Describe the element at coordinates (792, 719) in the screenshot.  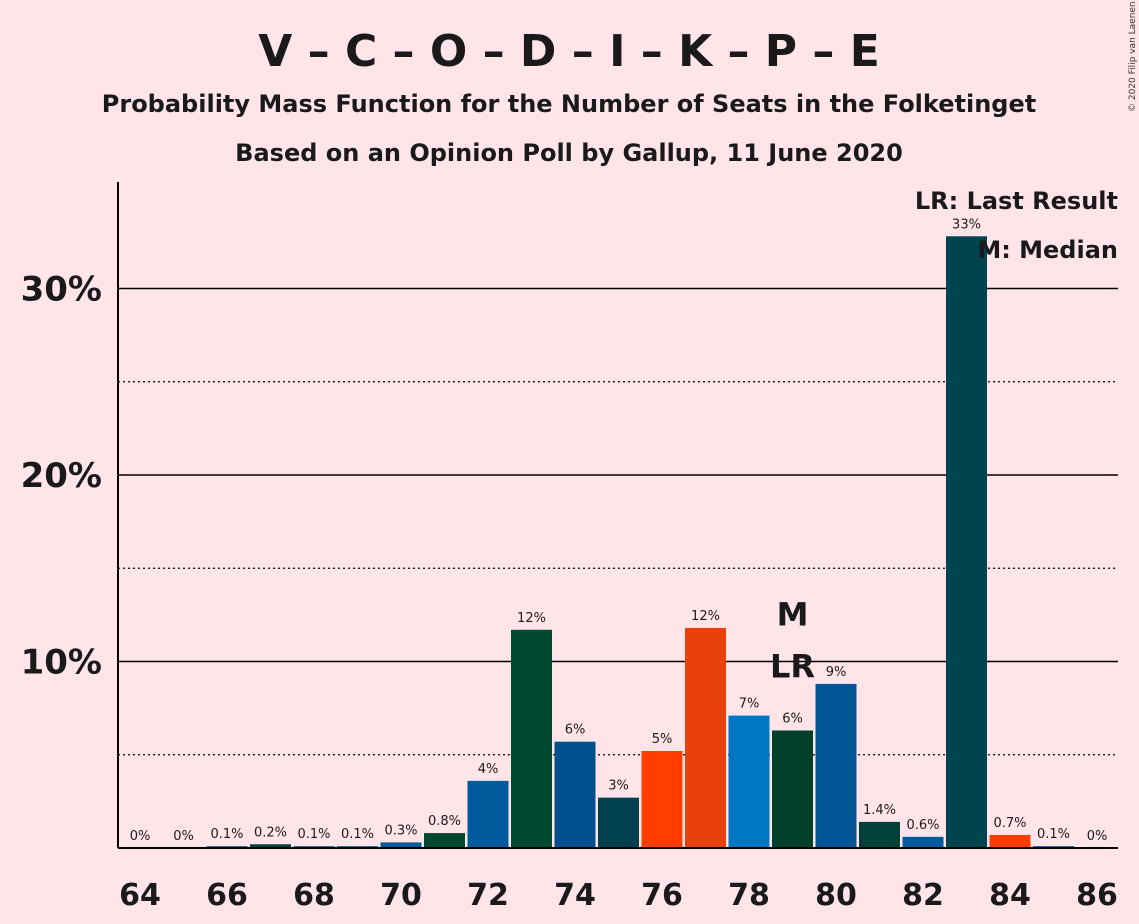
I see `data-label-seats-79: 6%` at that location.